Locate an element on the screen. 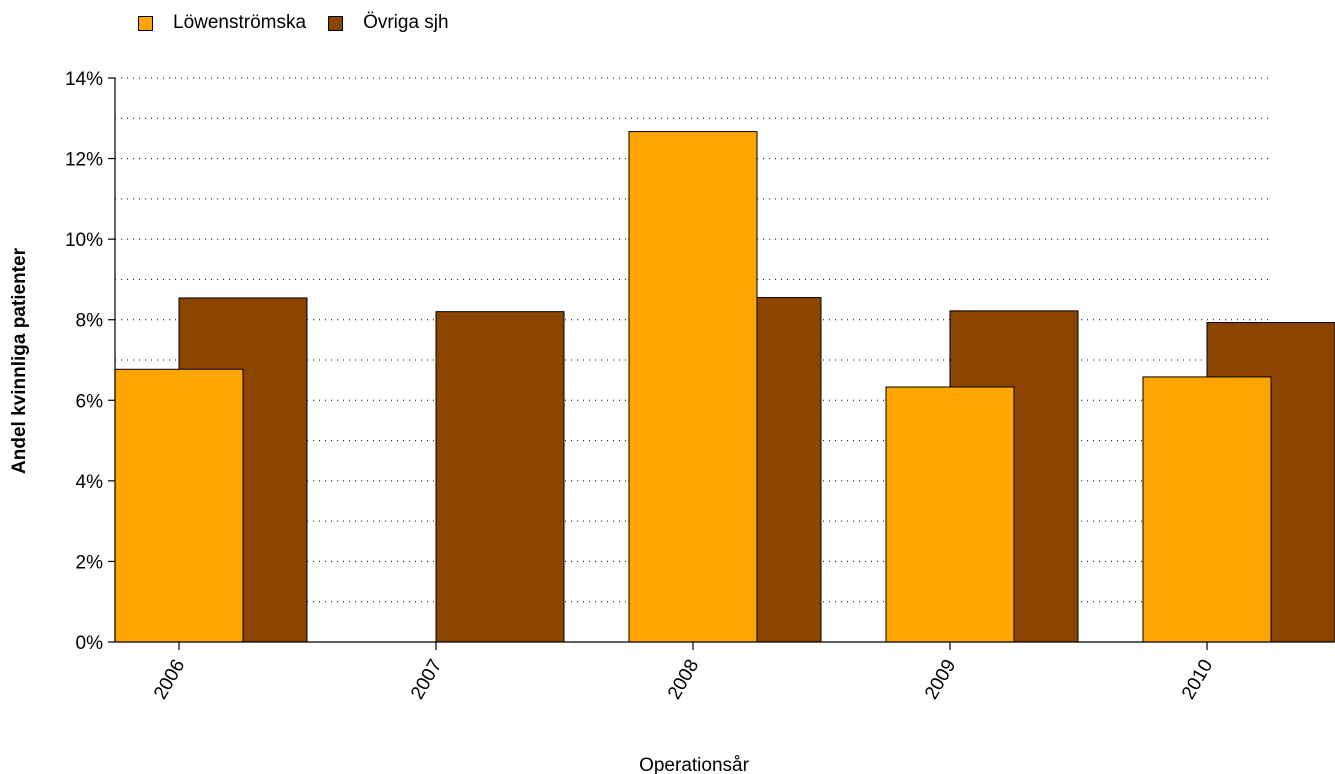 The height and width of the screenshot is (774, 1335). bar-lowenstromska-2008 is located at coordinates (693, 387).